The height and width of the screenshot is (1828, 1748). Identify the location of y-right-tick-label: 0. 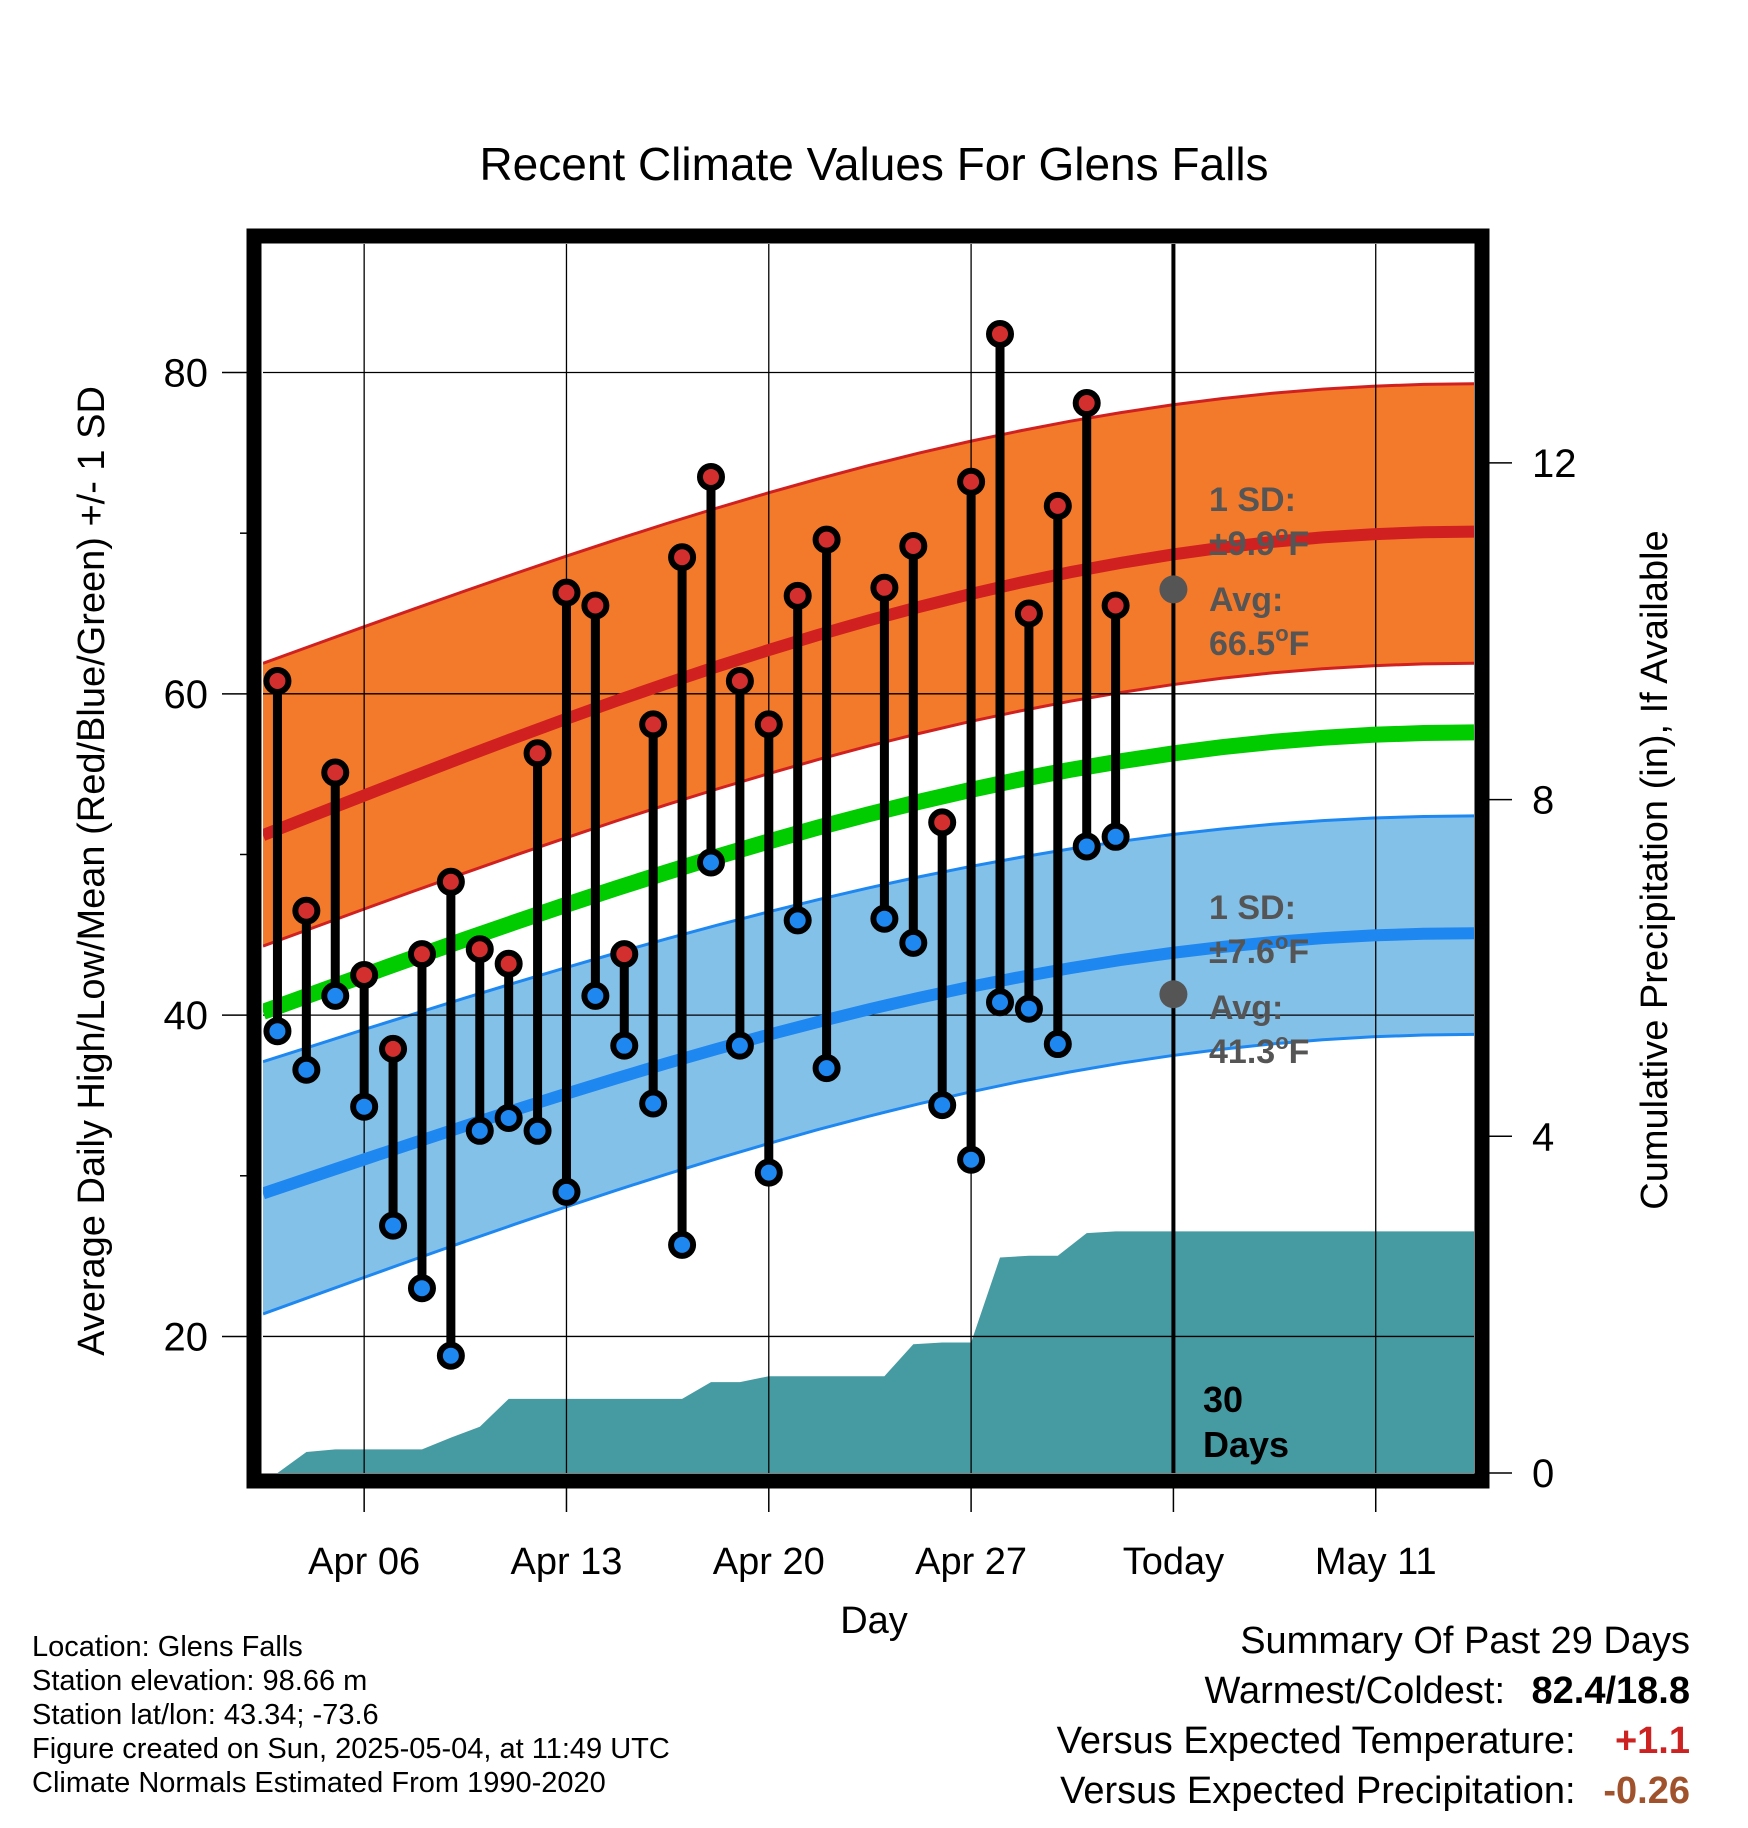
(1543, 1474).